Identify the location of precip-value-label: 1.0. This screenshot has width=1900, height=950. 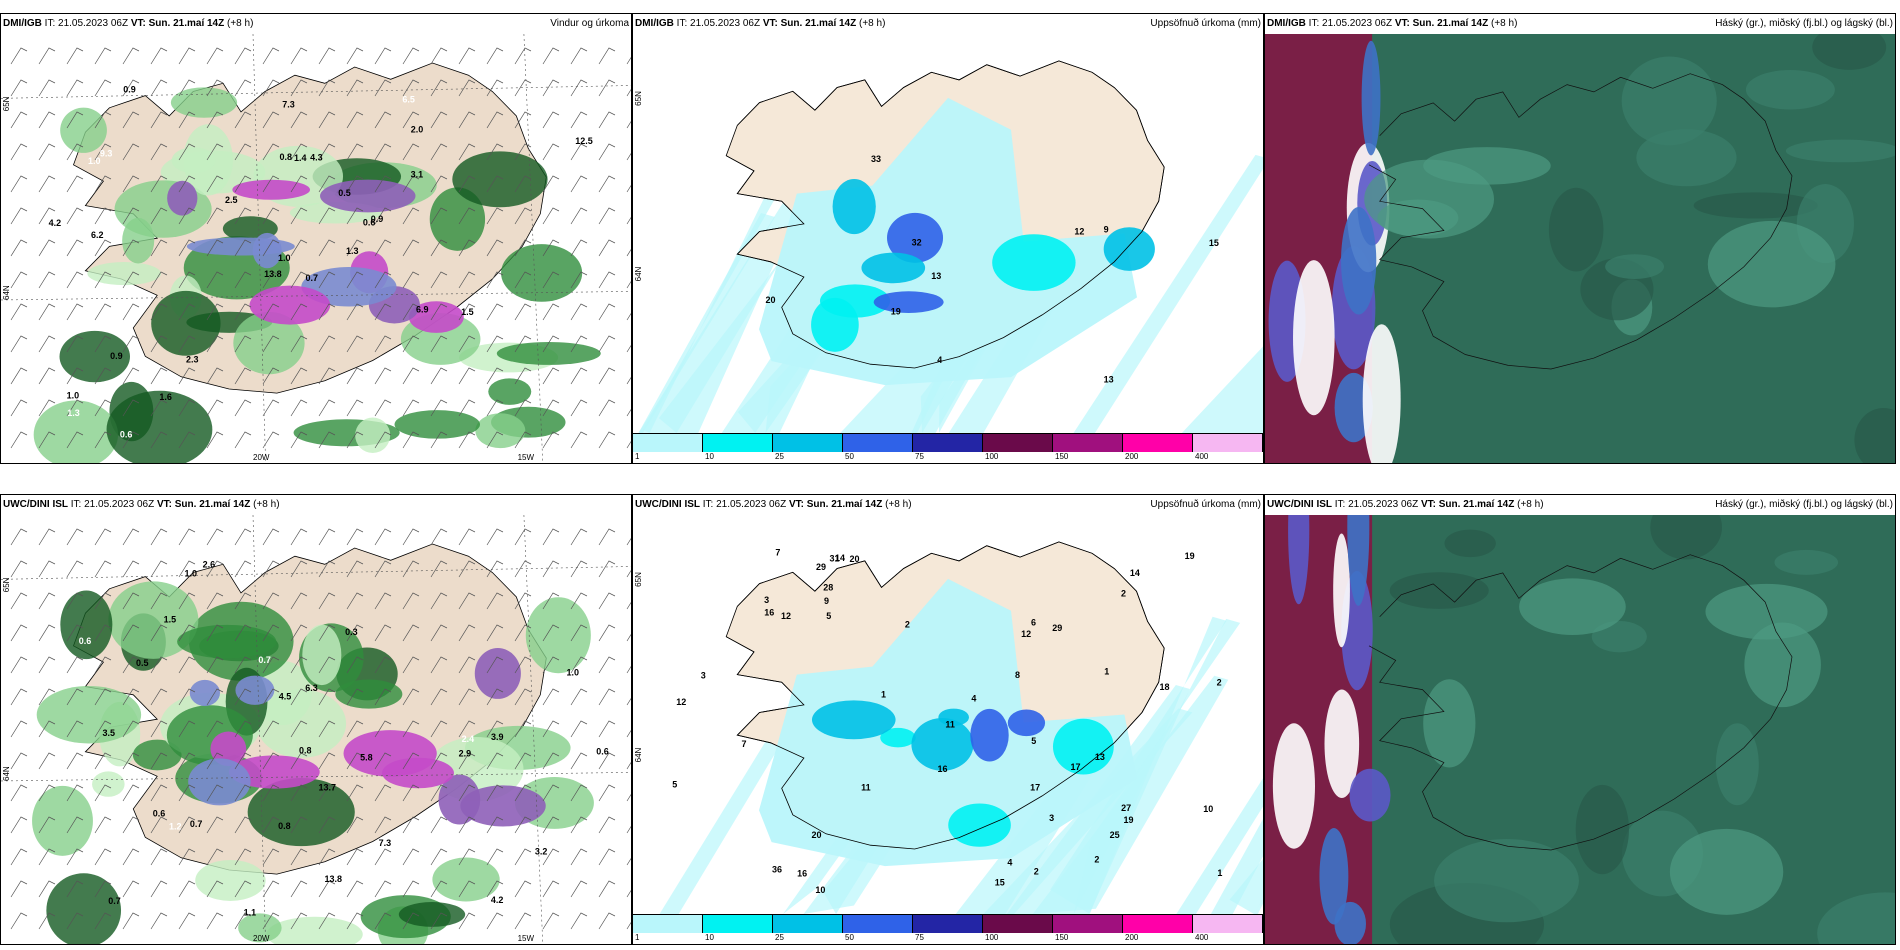
(284, 258).